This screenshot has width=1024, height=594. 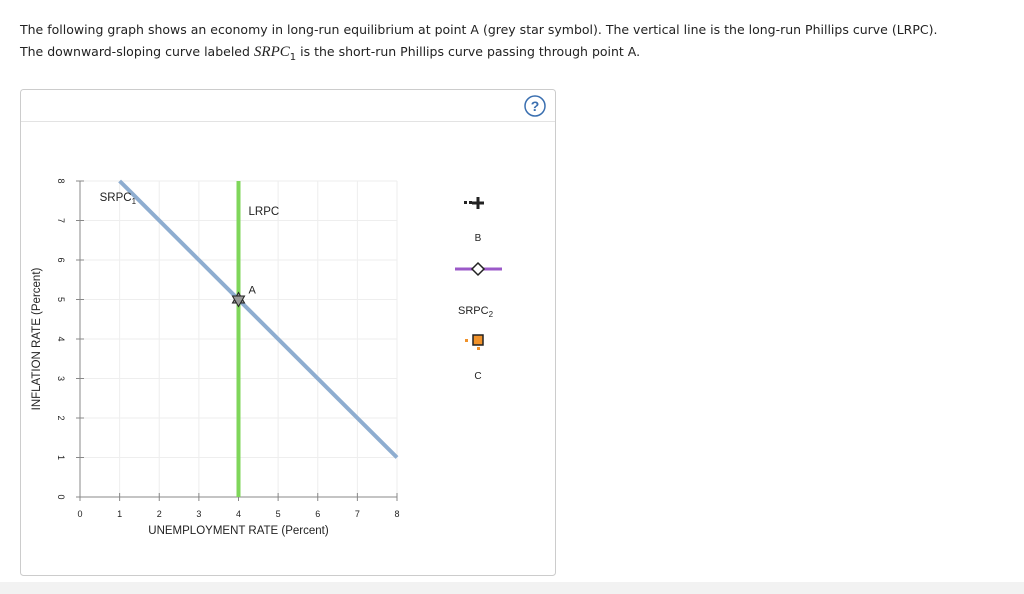 I want to click on help-circle, so click(x=535, y=106).